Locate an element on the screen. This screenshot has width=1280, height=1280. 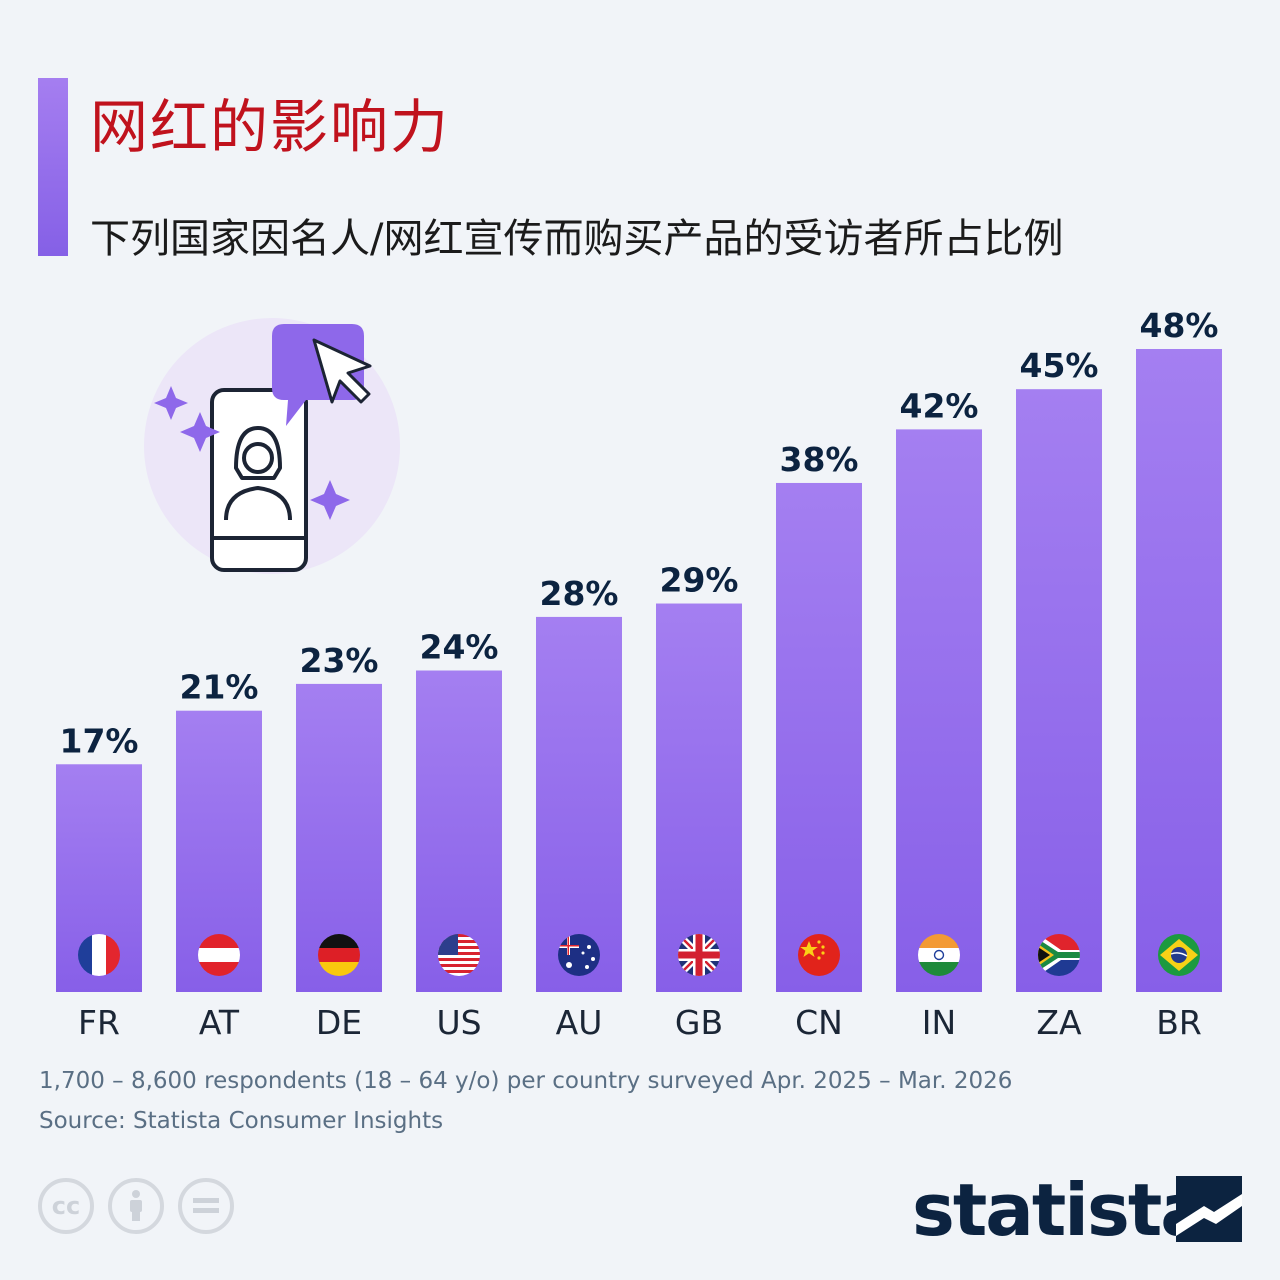
flag-gb-icon is located at coordinates (699, 955).